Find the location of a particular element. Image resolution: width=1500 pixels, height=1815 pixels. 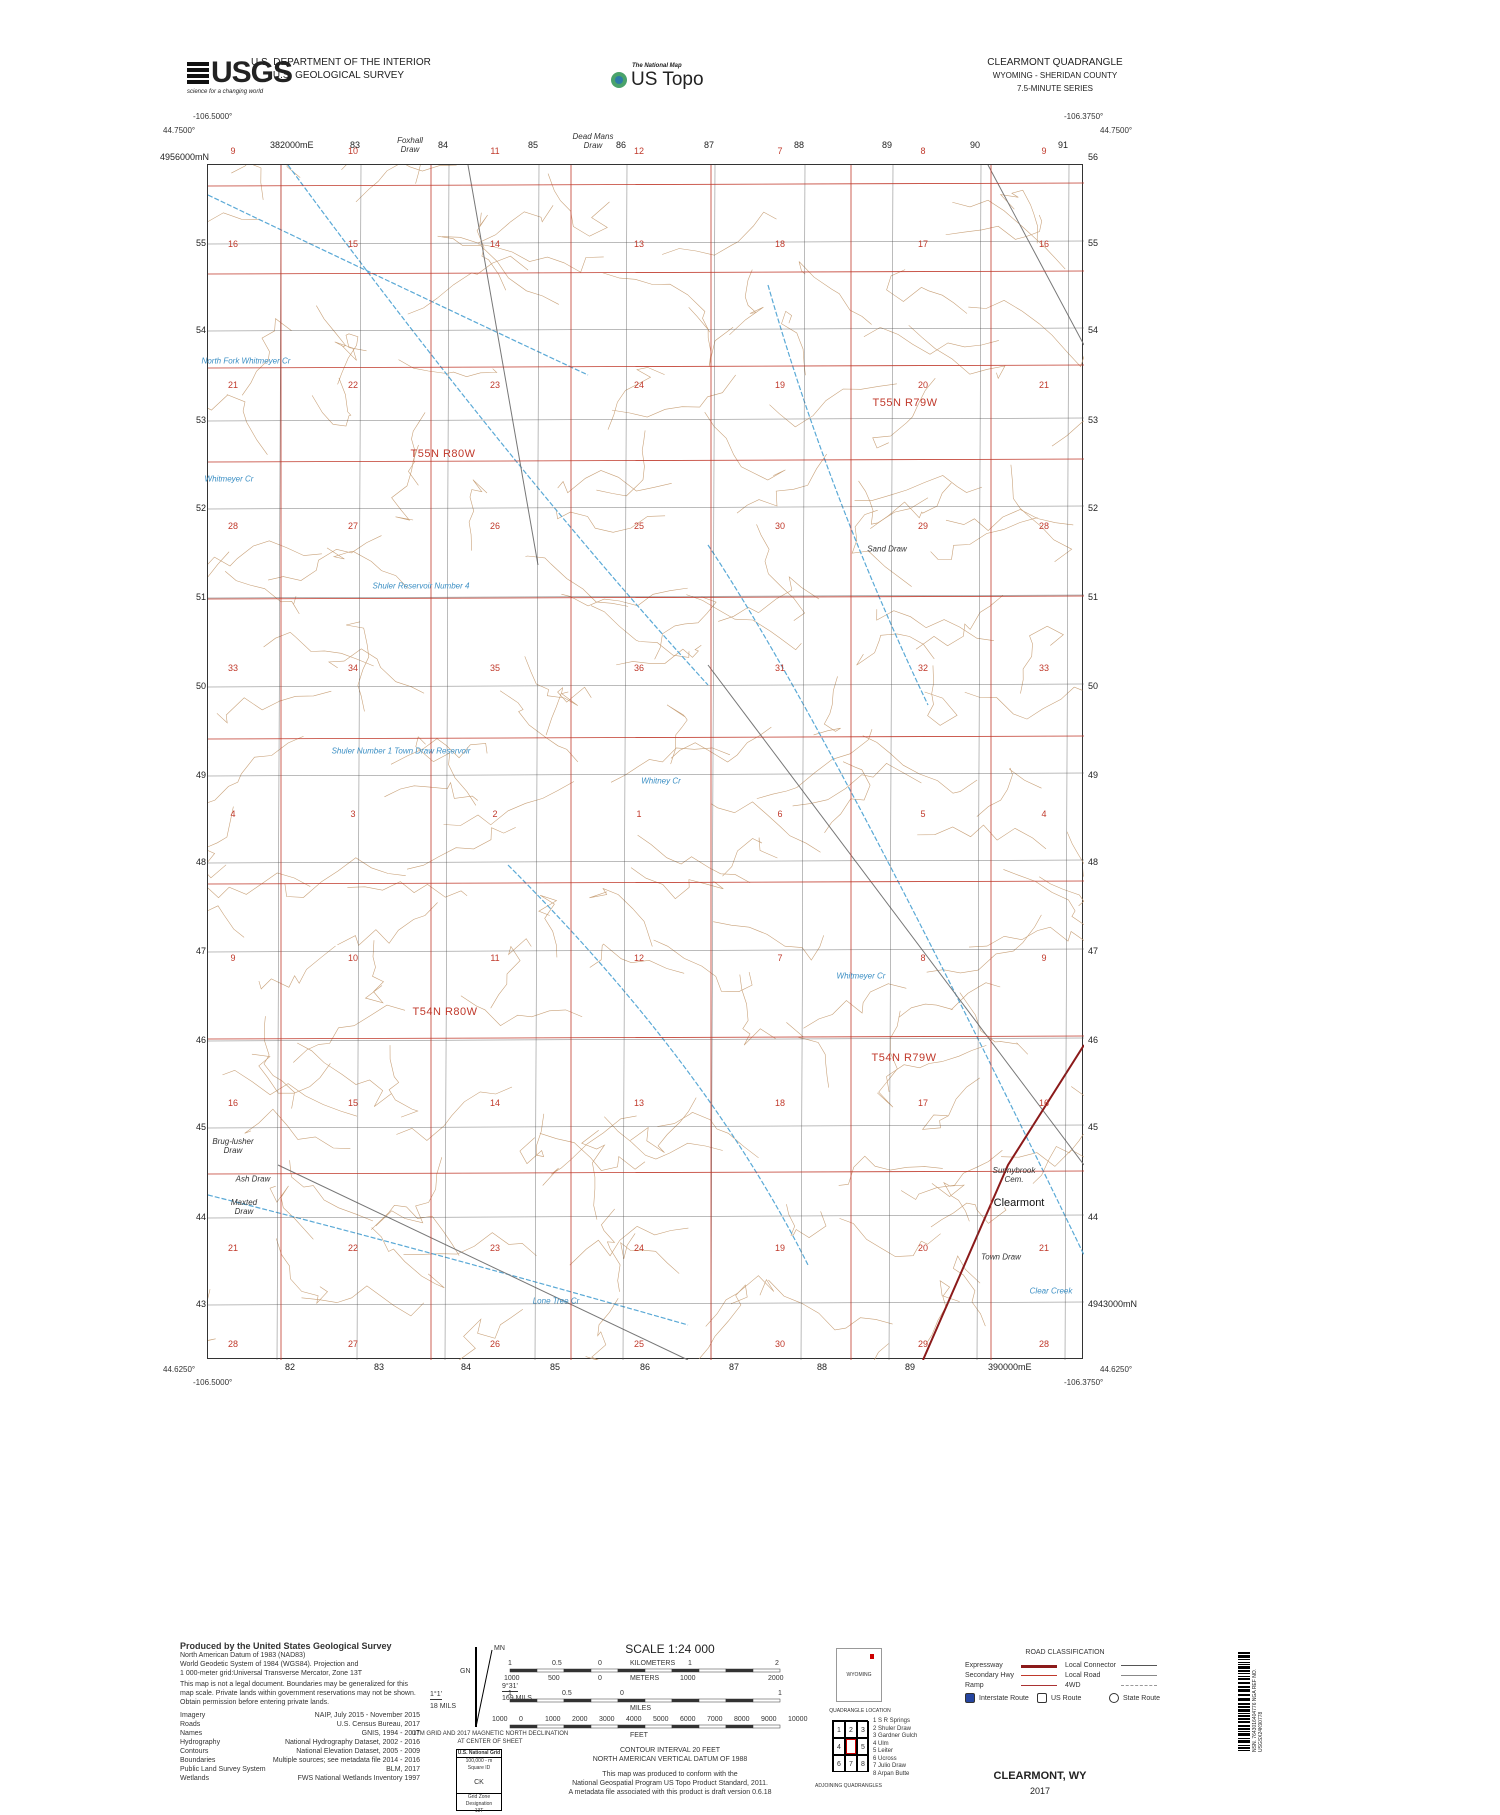

water-feature-label: Whitney Cr is located at coordinates (661, 781).